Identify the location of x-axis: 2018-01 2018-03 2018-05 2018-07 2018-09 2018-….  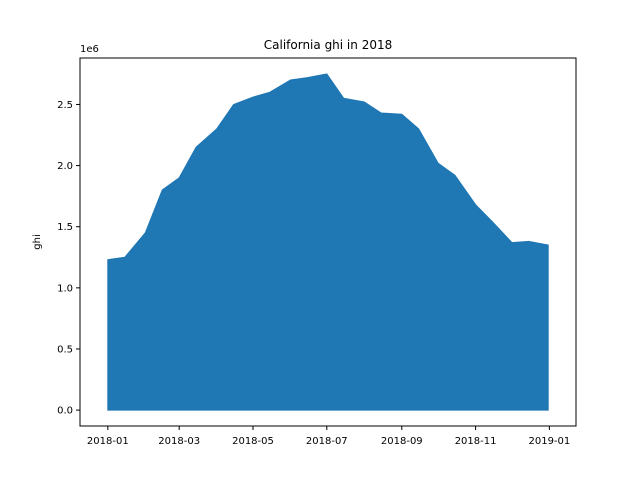
(328, 436).